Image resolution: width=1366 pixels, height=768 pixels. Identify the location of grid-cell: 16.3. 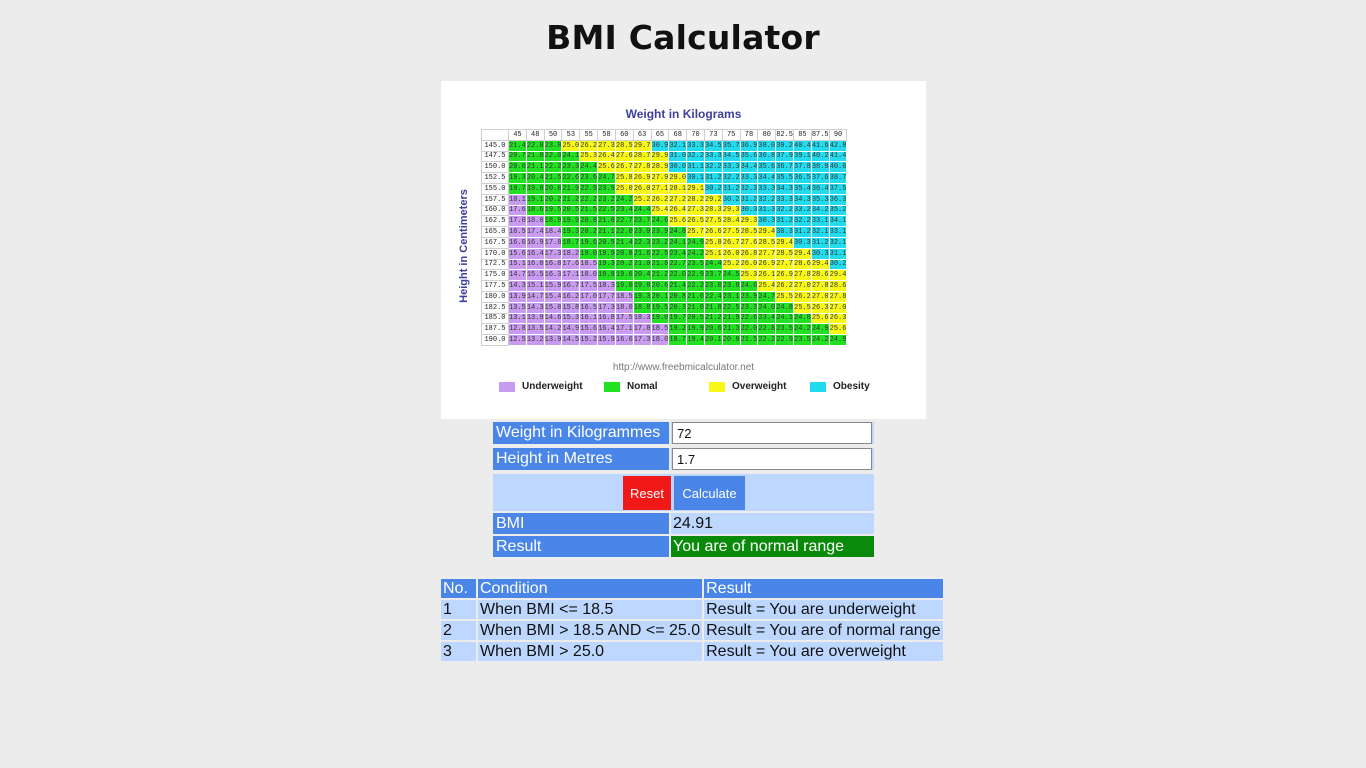
(553, 275).